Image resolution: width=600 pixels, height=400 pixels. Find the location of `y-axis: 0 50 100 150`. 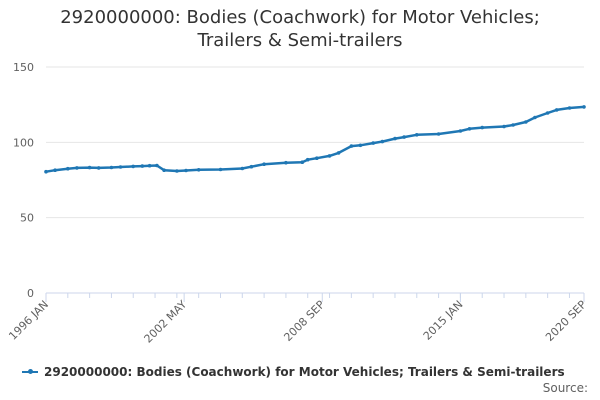

y-axis: 0 50 100 150 is located at coordinates (23, 180).